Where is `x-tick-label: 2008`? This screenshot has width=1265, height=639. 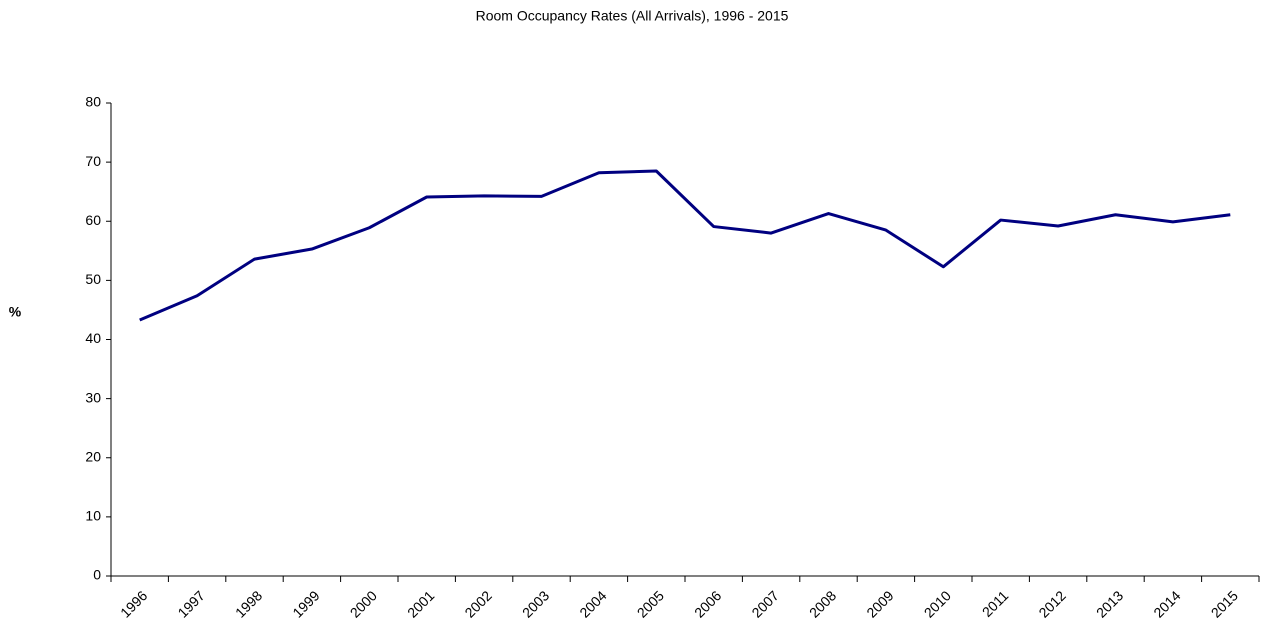
x-tick-label: 2008 is located at coordinates (822, 603).